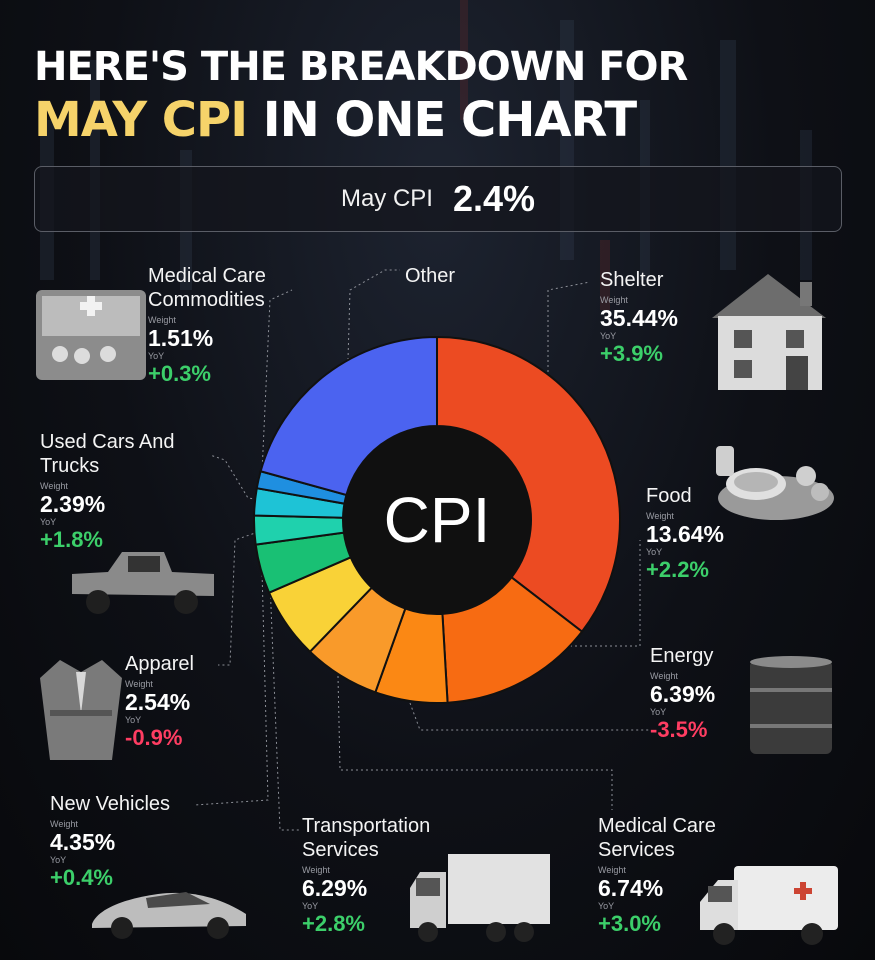 The image size is (875, 960). I want to click on donut-center-label: CPI, so click(437, 520).